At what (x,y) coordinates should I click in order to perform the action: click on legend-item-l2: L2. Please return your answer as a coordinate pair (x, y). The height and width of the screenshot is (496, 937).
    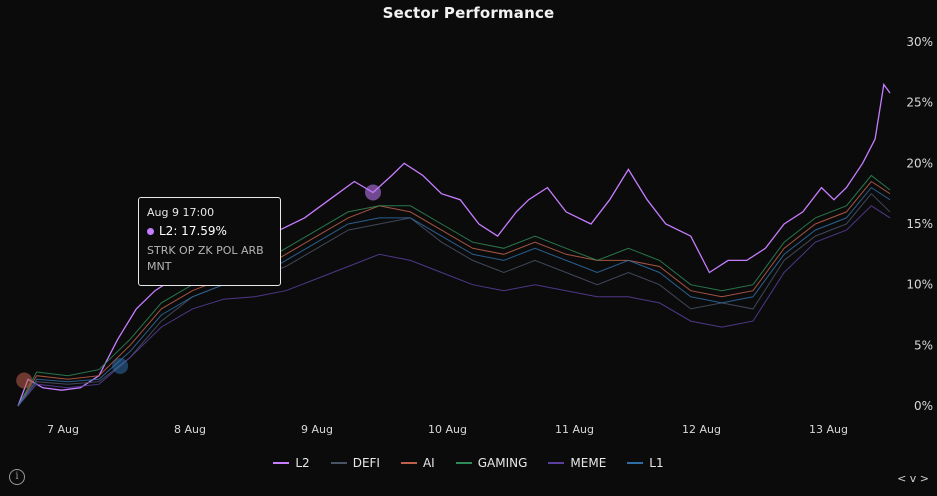
    Looking at the image, I should click on (291, 463).